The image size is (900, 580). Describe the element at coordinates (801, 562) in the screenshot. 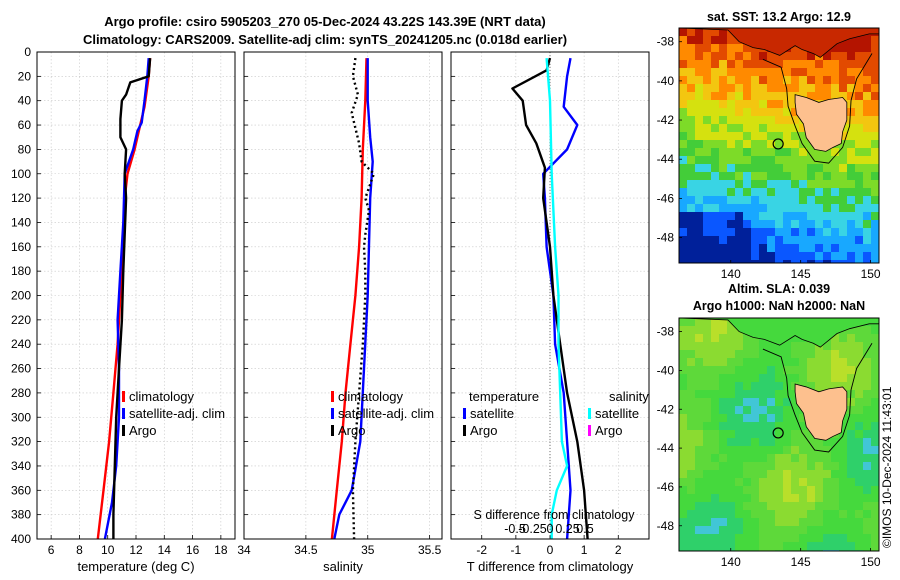

I see `map-lon-label: 145` at that location.